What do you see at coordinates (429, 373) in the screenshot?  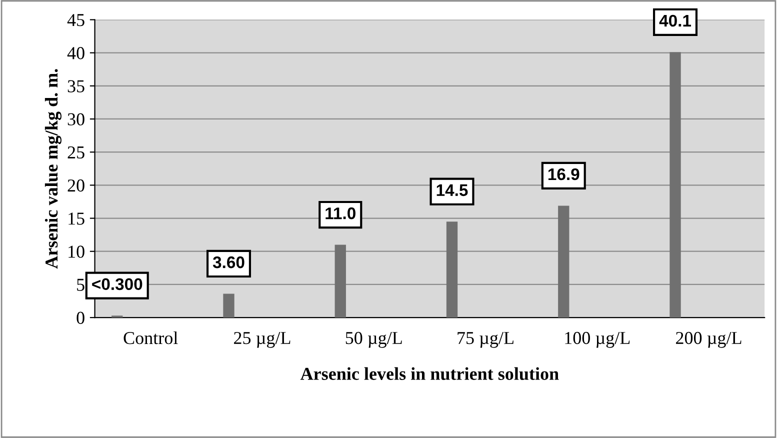 I see `x-axis-title: Arsenic levels in nutrient solution` at bounding box center [429, 373].